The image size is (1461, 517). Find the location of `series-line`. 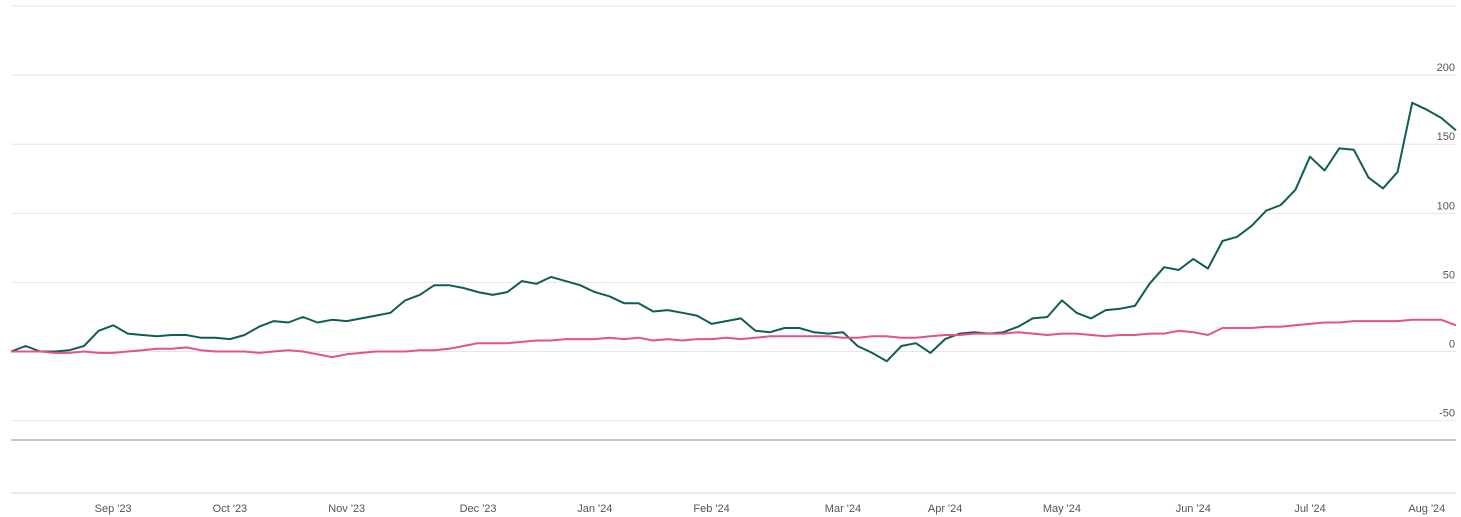

series-line is located at coordinates (734, 338).